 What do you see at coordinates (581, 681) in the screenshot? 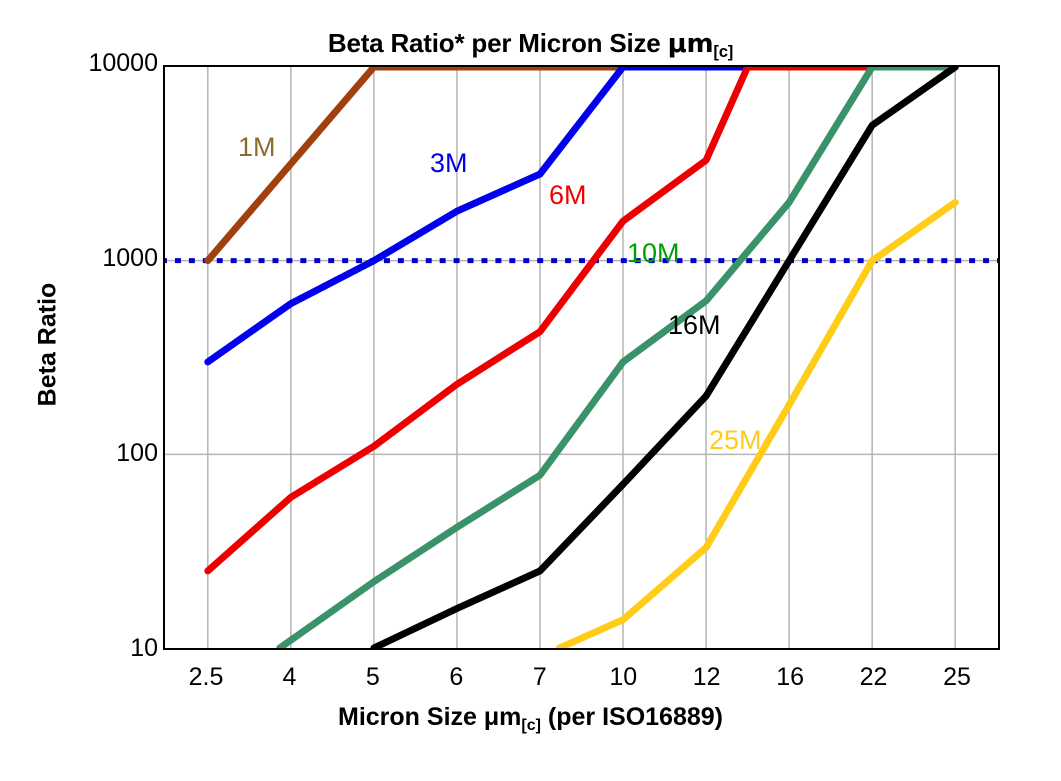
I see `x-axis-tick-labels: 2.5 4 5 6 7 10 12 16 22 25` at bounding box center [581, 681].